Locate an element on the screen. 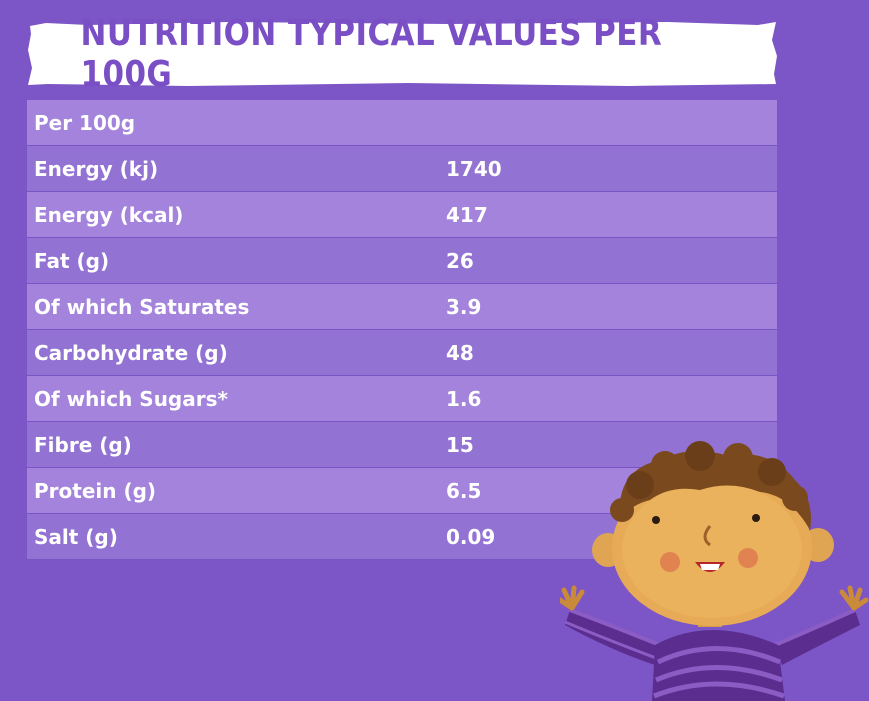 The image size is (869, 701). row-label: Fibre (g) is located at coordinates (83, 444).